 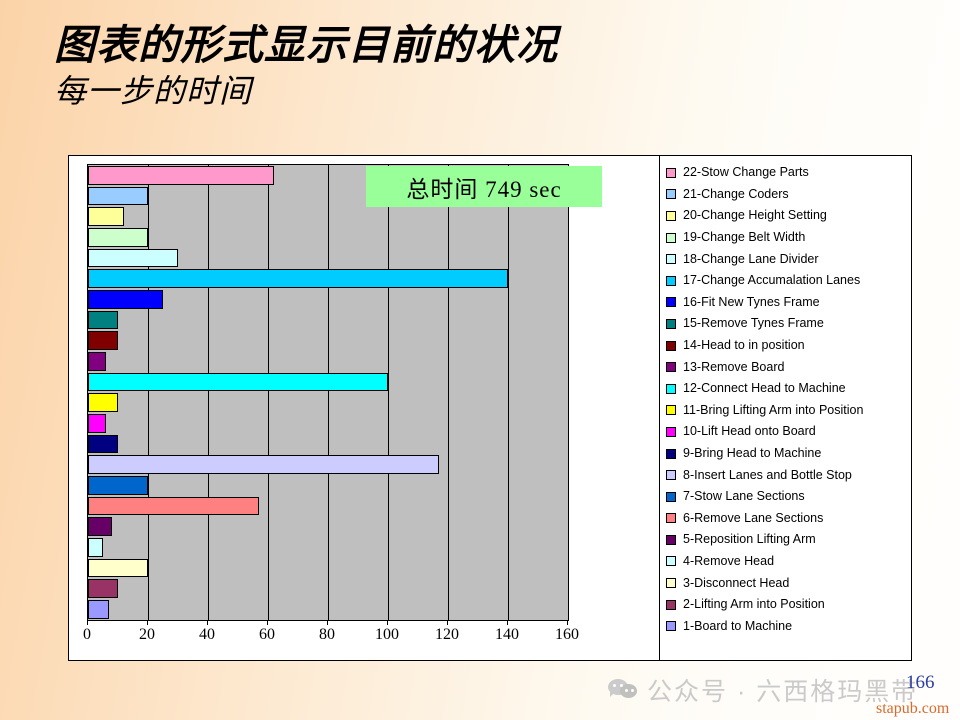 I want to click on legend-item: 16-Fit New Tynes Frame, so click(x=788, y=303).